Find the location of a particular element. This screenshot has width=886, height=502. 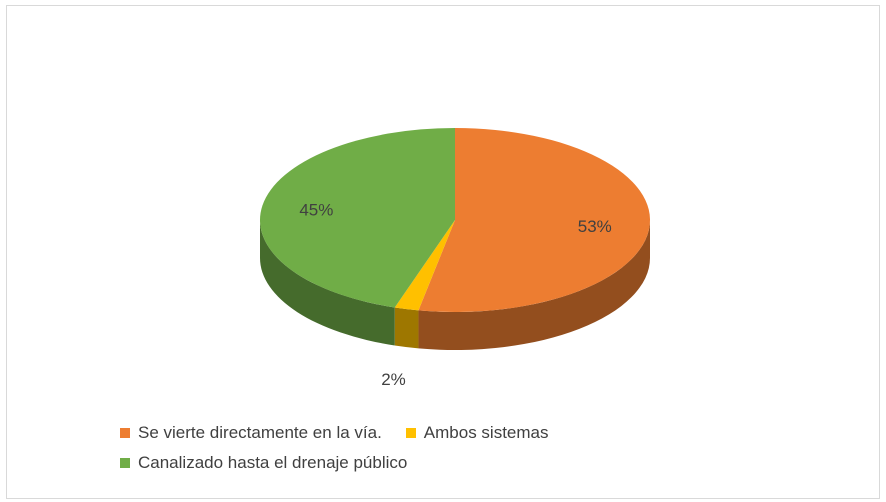

pie-sides is located at coordinates (455, 285).